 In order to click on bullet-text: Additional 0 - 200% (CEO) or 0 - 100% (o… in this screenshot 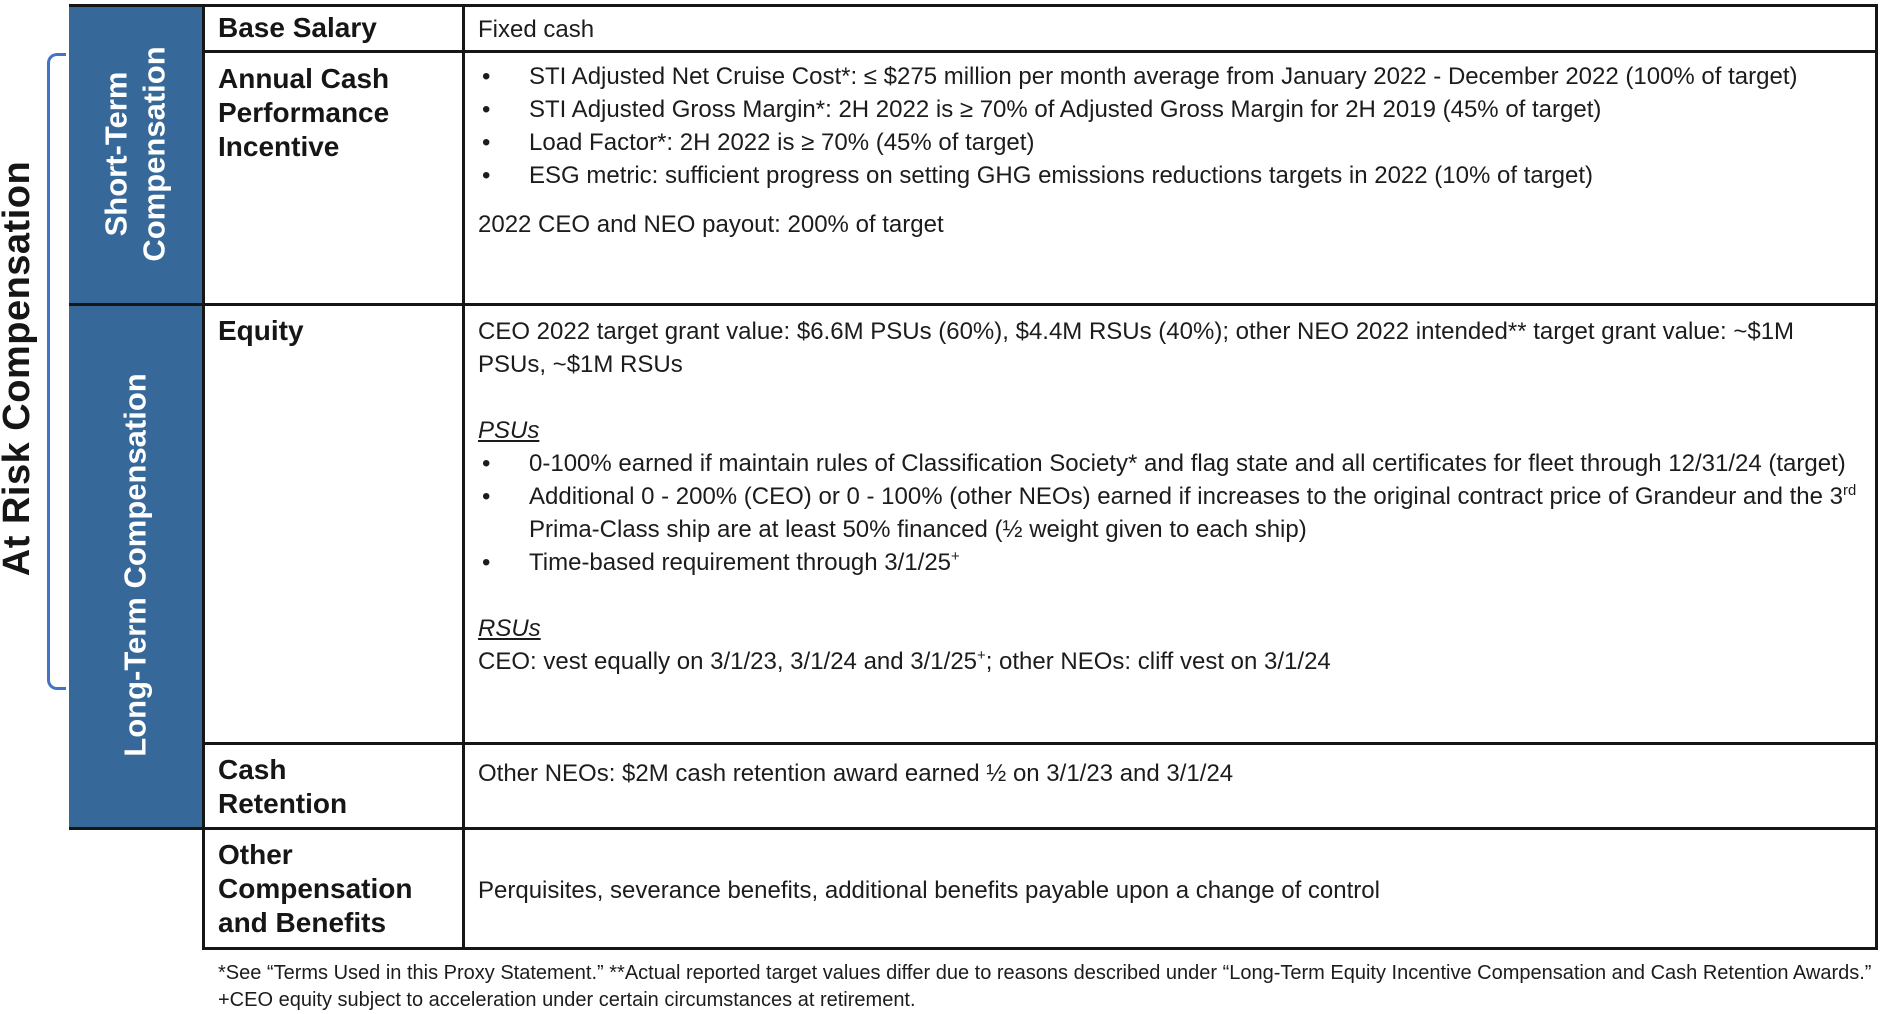, I will do `click(1193, 513)`.